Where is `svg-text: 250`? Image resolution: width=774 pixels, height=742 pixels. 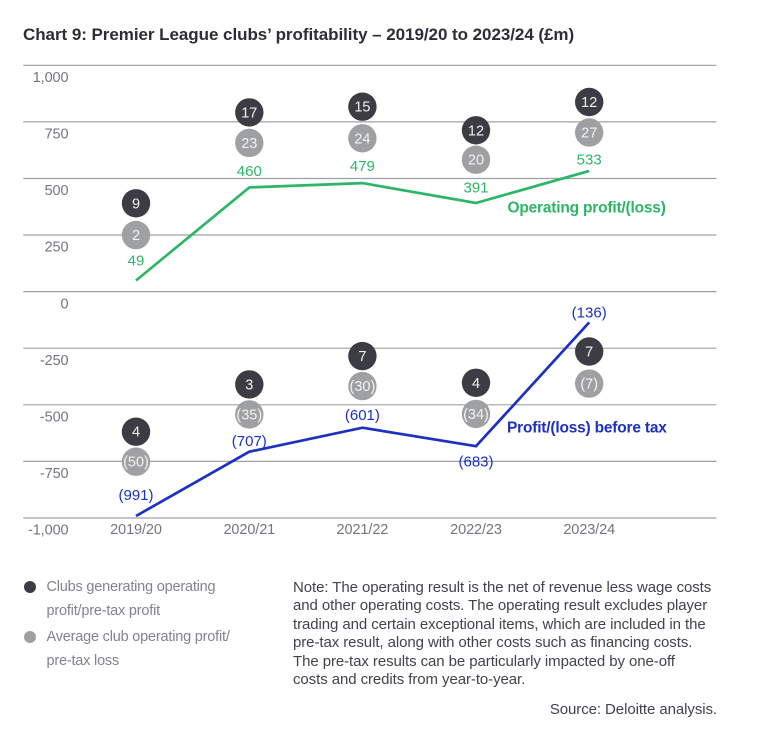 svg-text: 250 is located at coordinates (57, 248).